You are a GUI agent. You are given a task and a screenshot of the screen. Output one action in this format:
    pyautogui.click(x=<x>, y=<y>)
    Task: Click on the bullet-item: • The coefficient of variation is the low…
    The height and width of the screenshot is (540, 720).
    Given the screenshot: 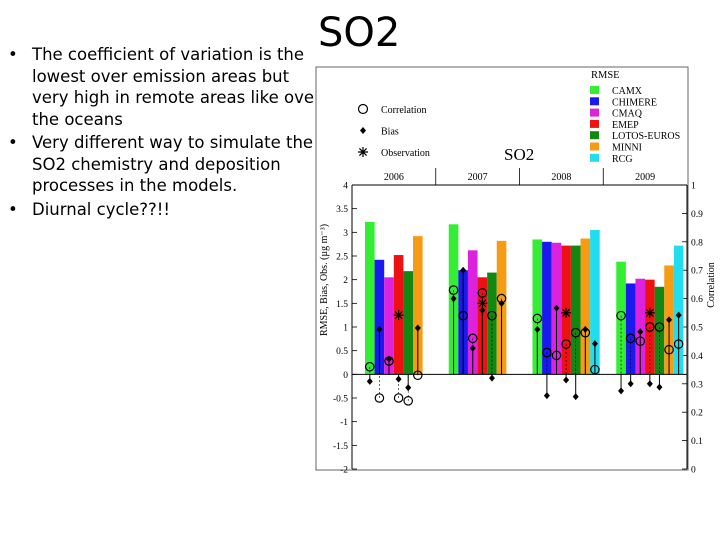 What is the action you would take?
    pyautogui.click(x=168, y=87)
    